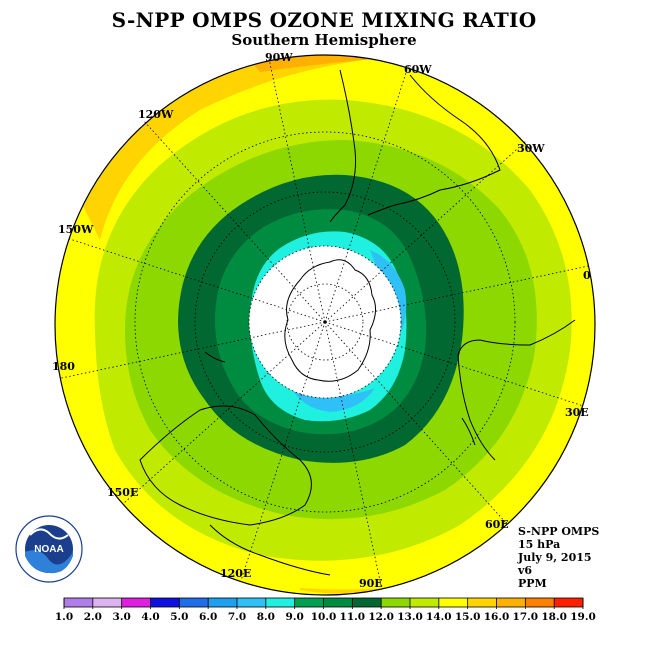 The image size is (648, 648). What do you see at coordinates (64, 617) in the screenshot?
I see `colorbar-tick-label: 1.0` at bounding box center [64, 617].